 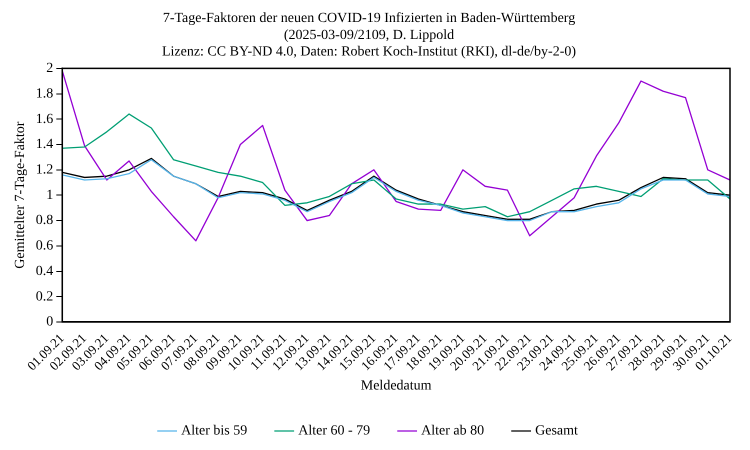 I want to click on y-axis-title: Gemittelter 7-Tage-Faktor, so click(x=20, y=195).